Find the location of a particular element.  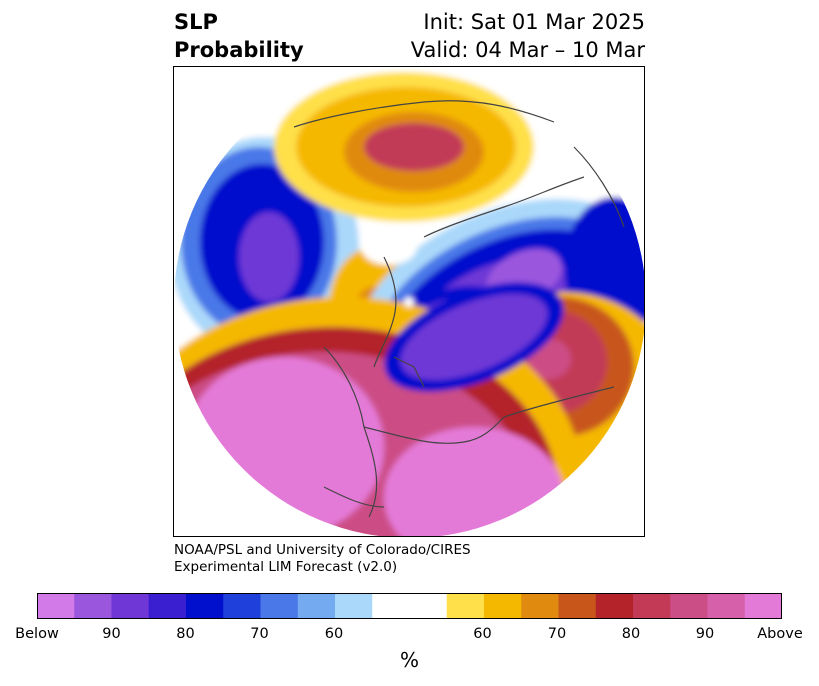

valid-range: Valid: 04 Mar – 10 Mar is located at coordinates (527, 50).